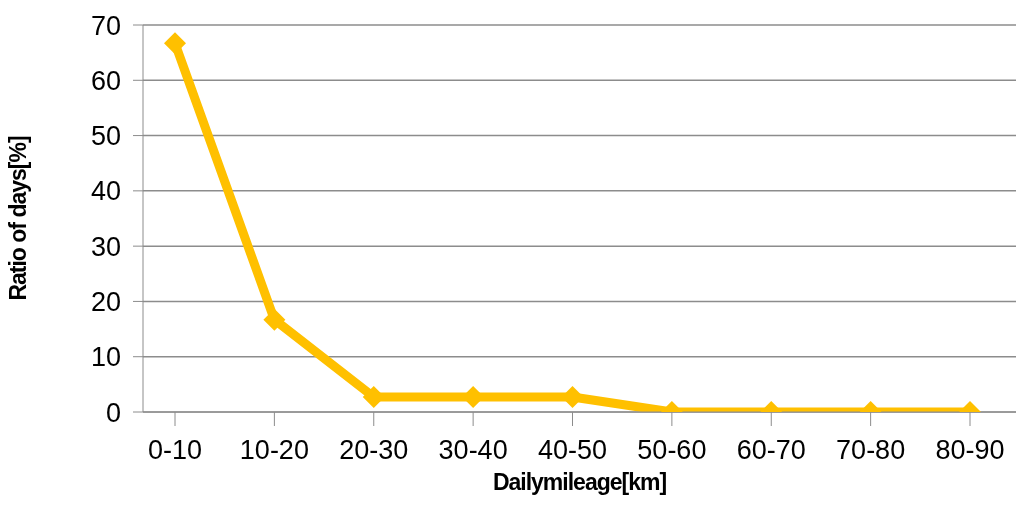 Image resolution: width=1026 pixels, height=510 pixels. Describe the element at coordinates (175, 450) in the screenshot. I see `x-tick-label: 0-10` at that location.